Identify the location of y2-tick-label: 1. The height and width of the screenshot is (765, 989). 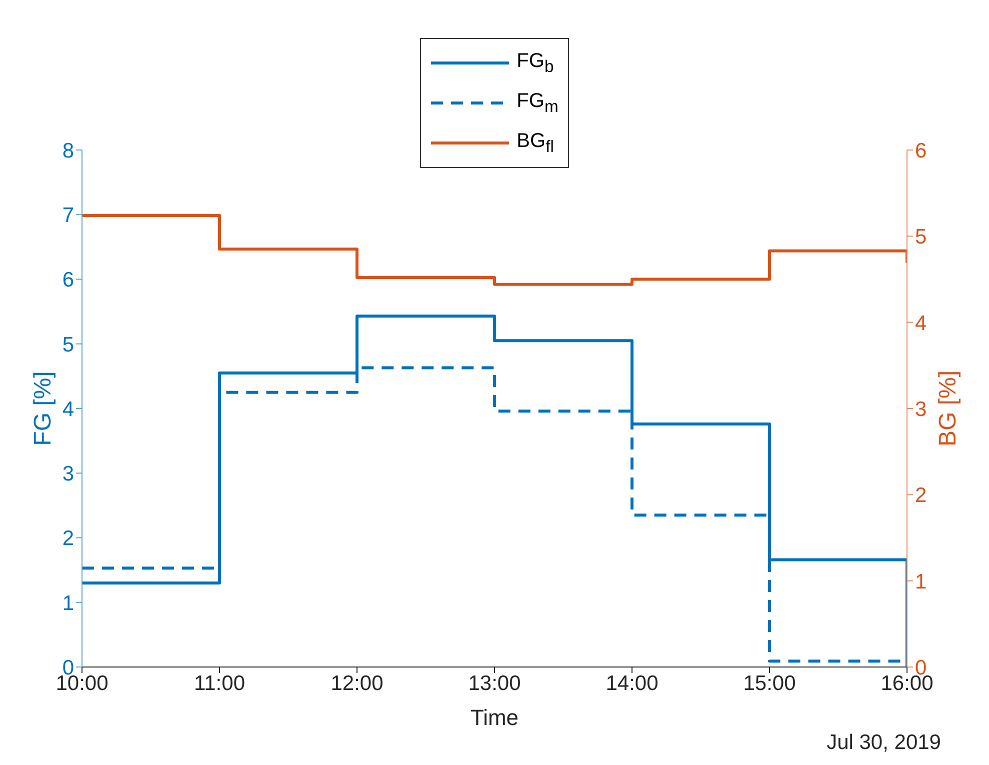
(921, 582).